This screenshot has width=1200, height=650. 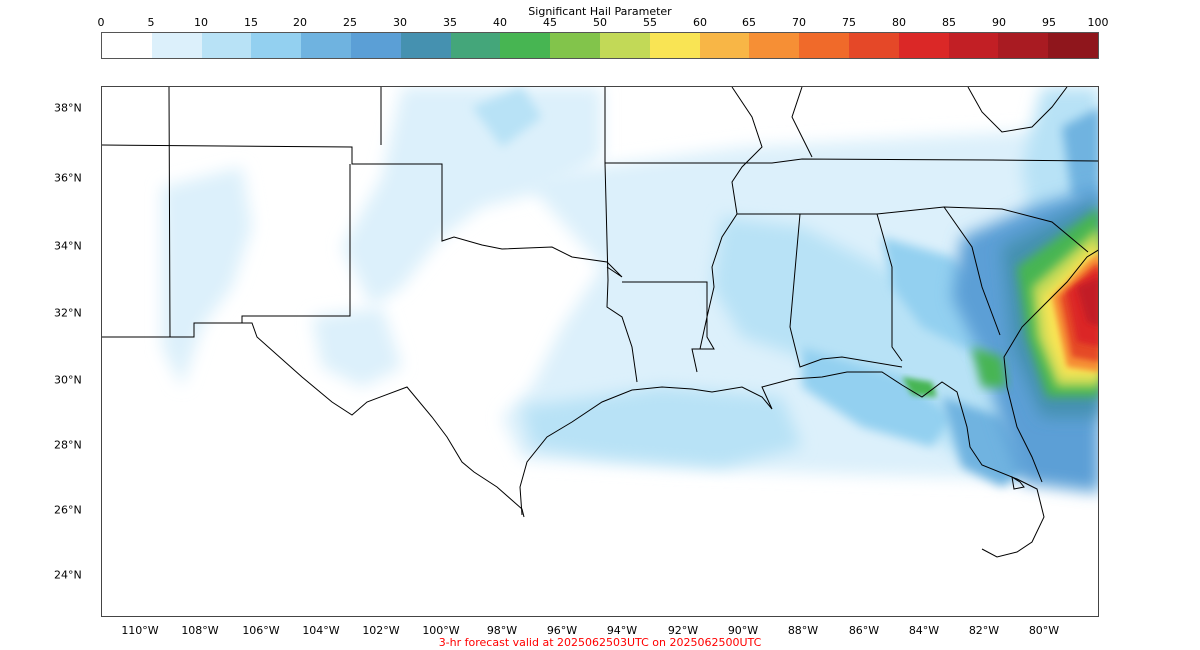 I want to click on longitude-label: 100°W, so click(x=441, y=630).